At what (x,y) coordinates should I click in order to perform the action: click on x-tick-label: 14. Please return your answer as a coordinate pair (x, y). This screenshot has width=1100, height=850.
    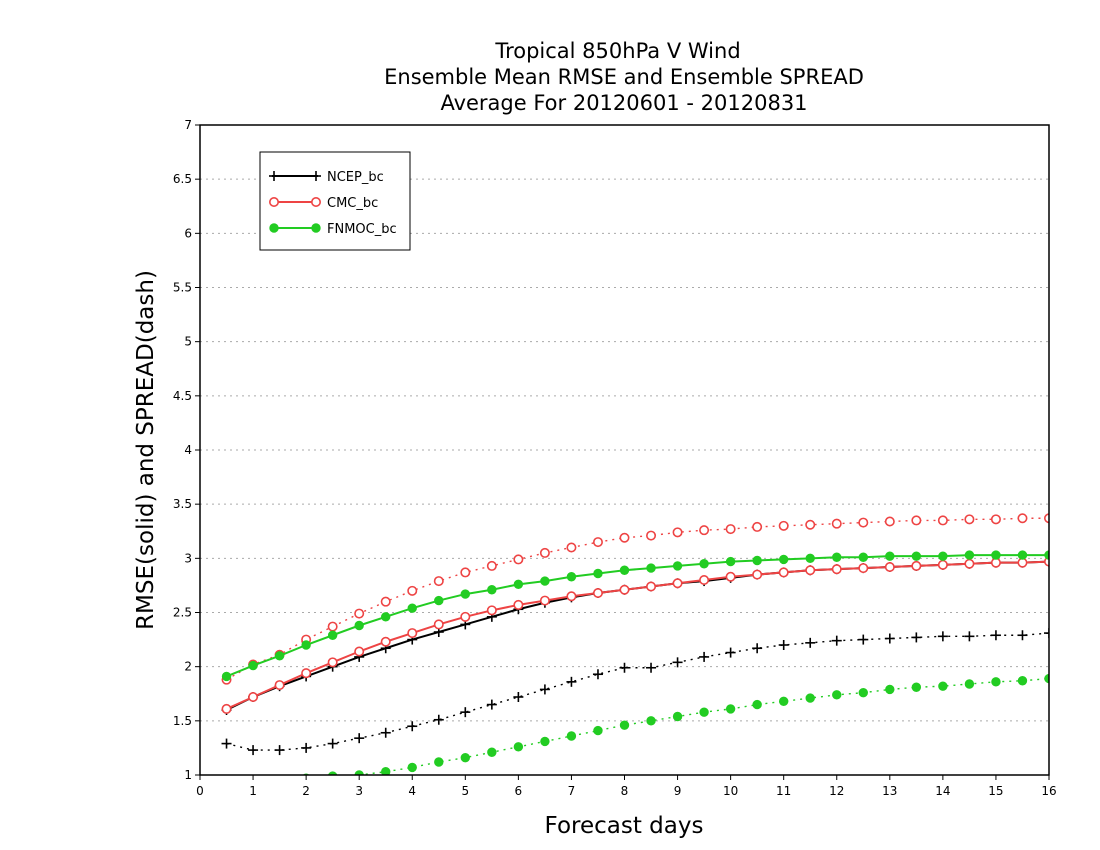
    Looking at the image, I should click on (942, 791).